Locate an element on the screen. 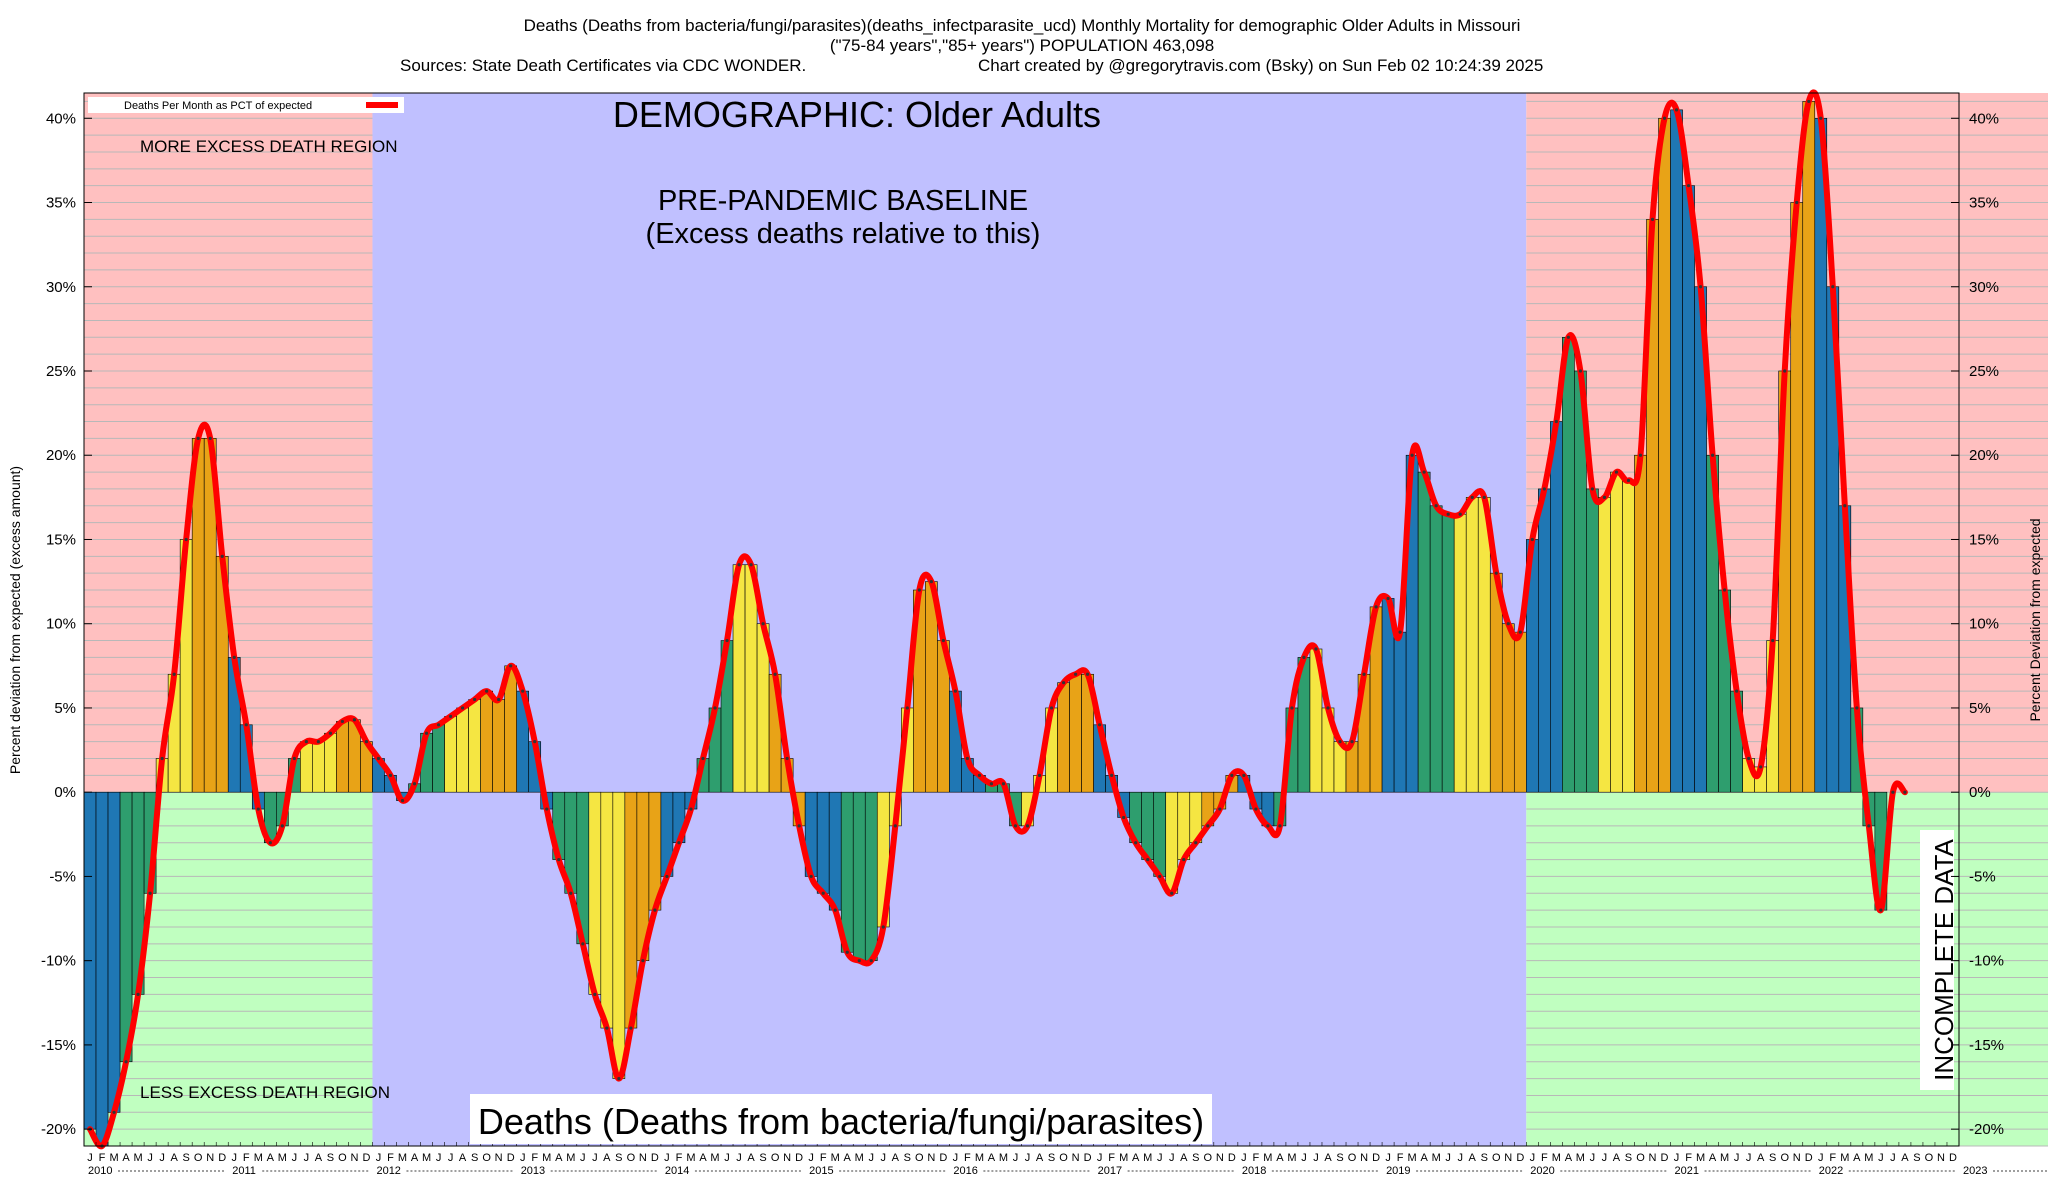 This screenshot has width=2048, height=1200. x-year-label: 2015 is located at coordinates (821, 1171).